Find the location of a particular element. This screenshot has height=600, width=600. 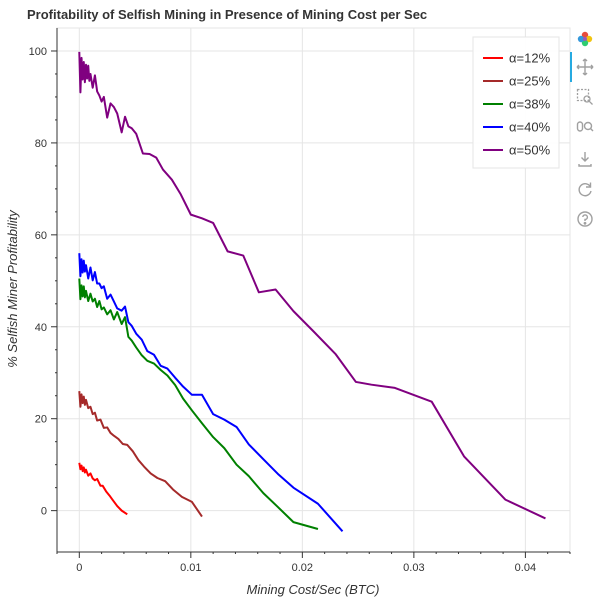

y-tick-label: 80 is located at coordinates (41, 144).